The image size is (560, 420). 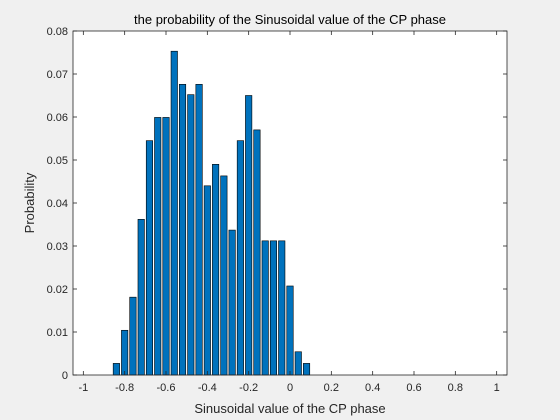 I want to click on y-tick-label: 0.01, so click(x=57, y=333).